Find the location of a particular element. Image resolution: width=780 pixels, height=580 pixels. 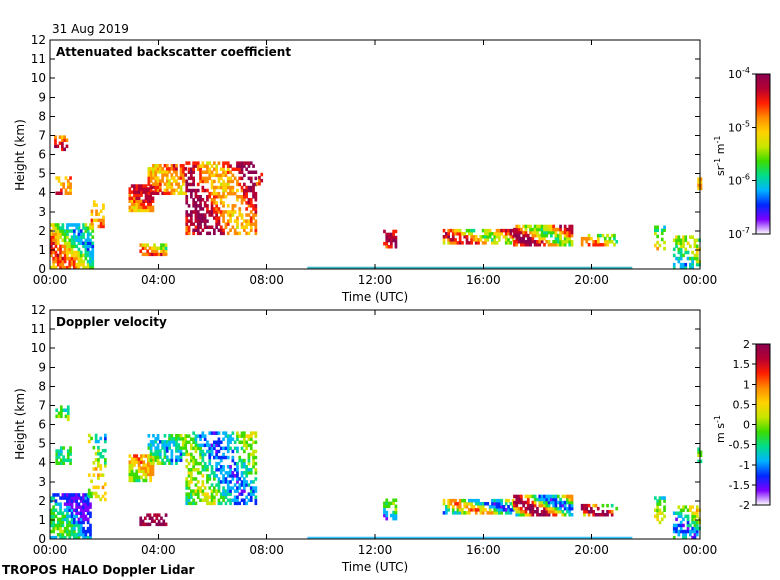

backscatter-colorbar-scale is located at coordinates (763, 154).